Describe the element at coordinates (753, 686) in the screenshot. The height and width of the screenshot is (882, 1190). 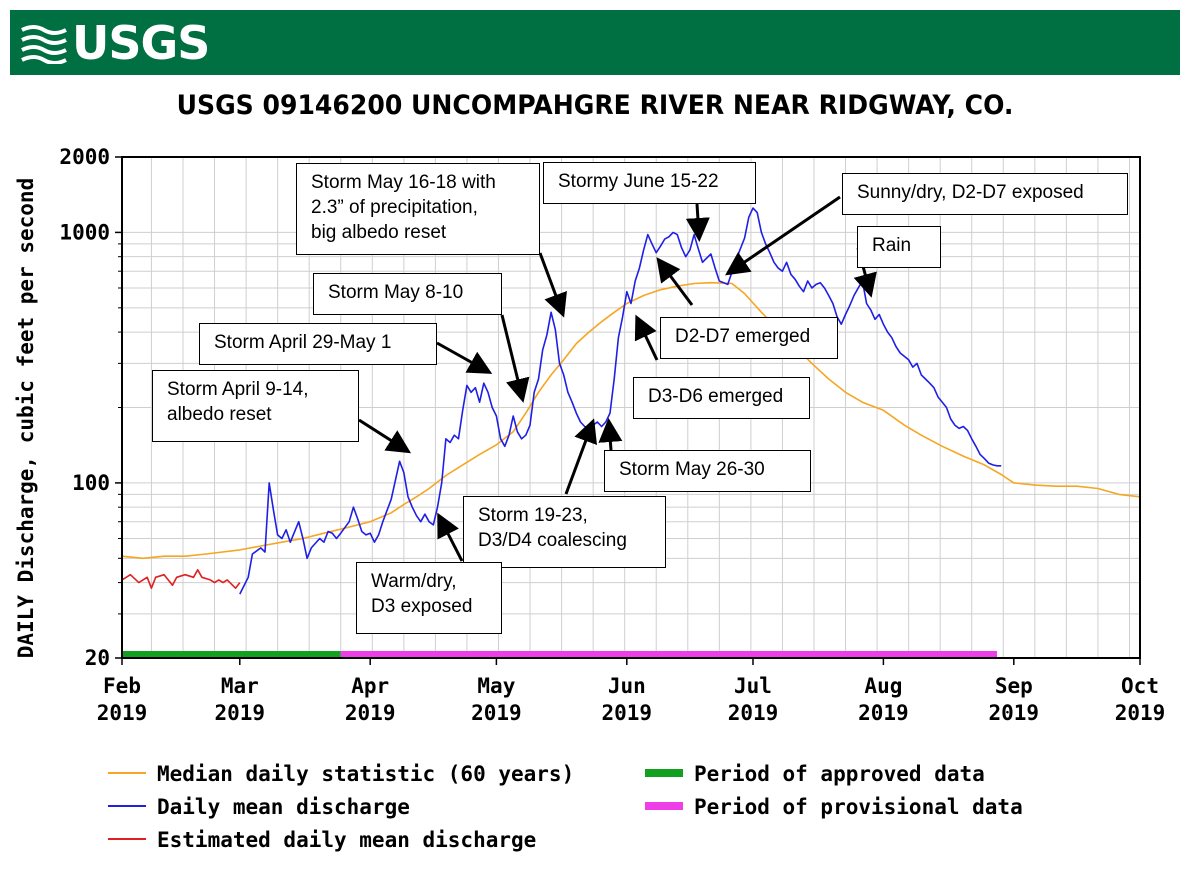
I see `x-tick-label: Jul` at that location.